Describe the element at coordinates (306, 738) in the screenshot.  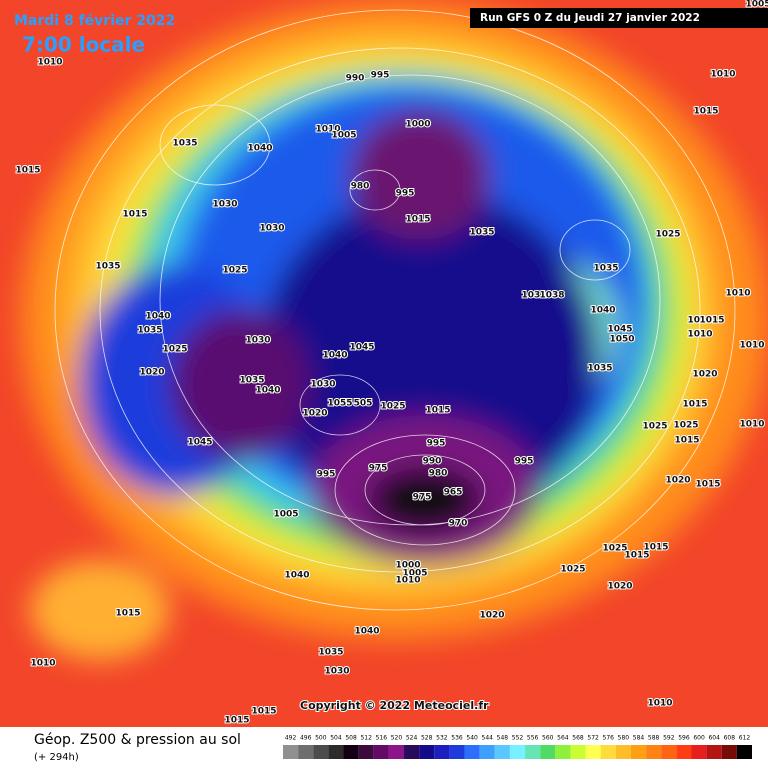
I see `legend-label: 496` at that location.